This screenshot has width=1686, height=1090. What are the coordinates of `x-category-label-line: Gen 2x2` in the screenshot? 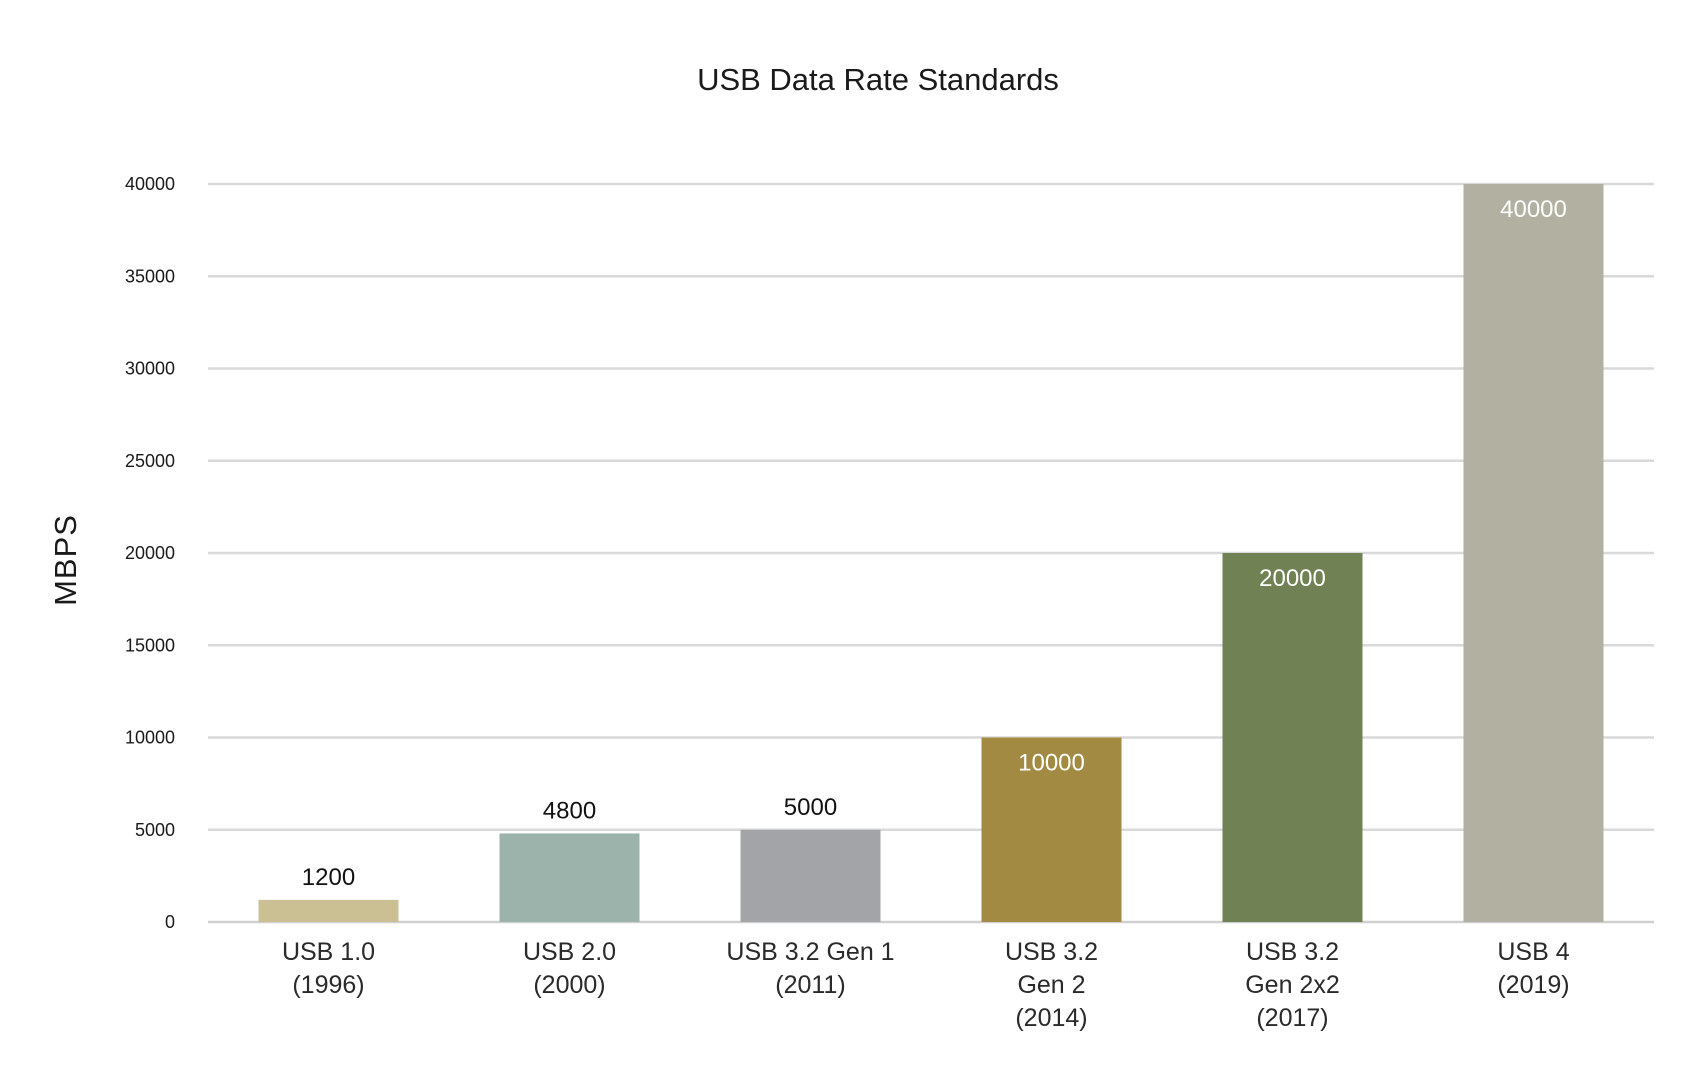 It's located at (1292, 985).